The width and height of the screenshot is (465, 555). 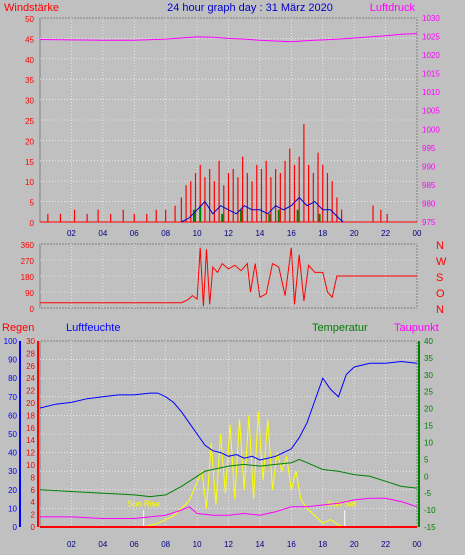 What do you see at coordinates (29, 39) in the screenshot?
I see `wind-tick-label: 45` at bounding box center [29, 39].